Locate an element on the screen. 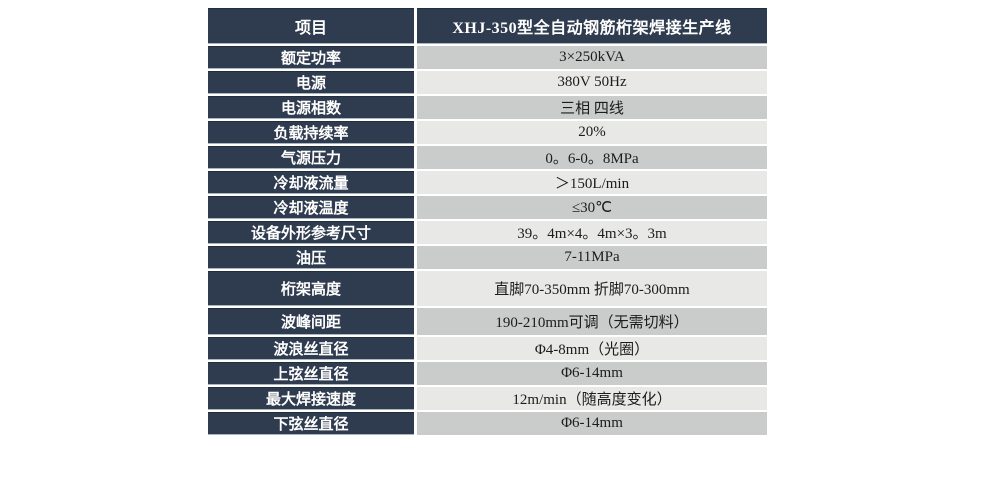 This screenshot has width=984, height=499. spec-label: 冷却液温度 is located at coordinates (311, 207).